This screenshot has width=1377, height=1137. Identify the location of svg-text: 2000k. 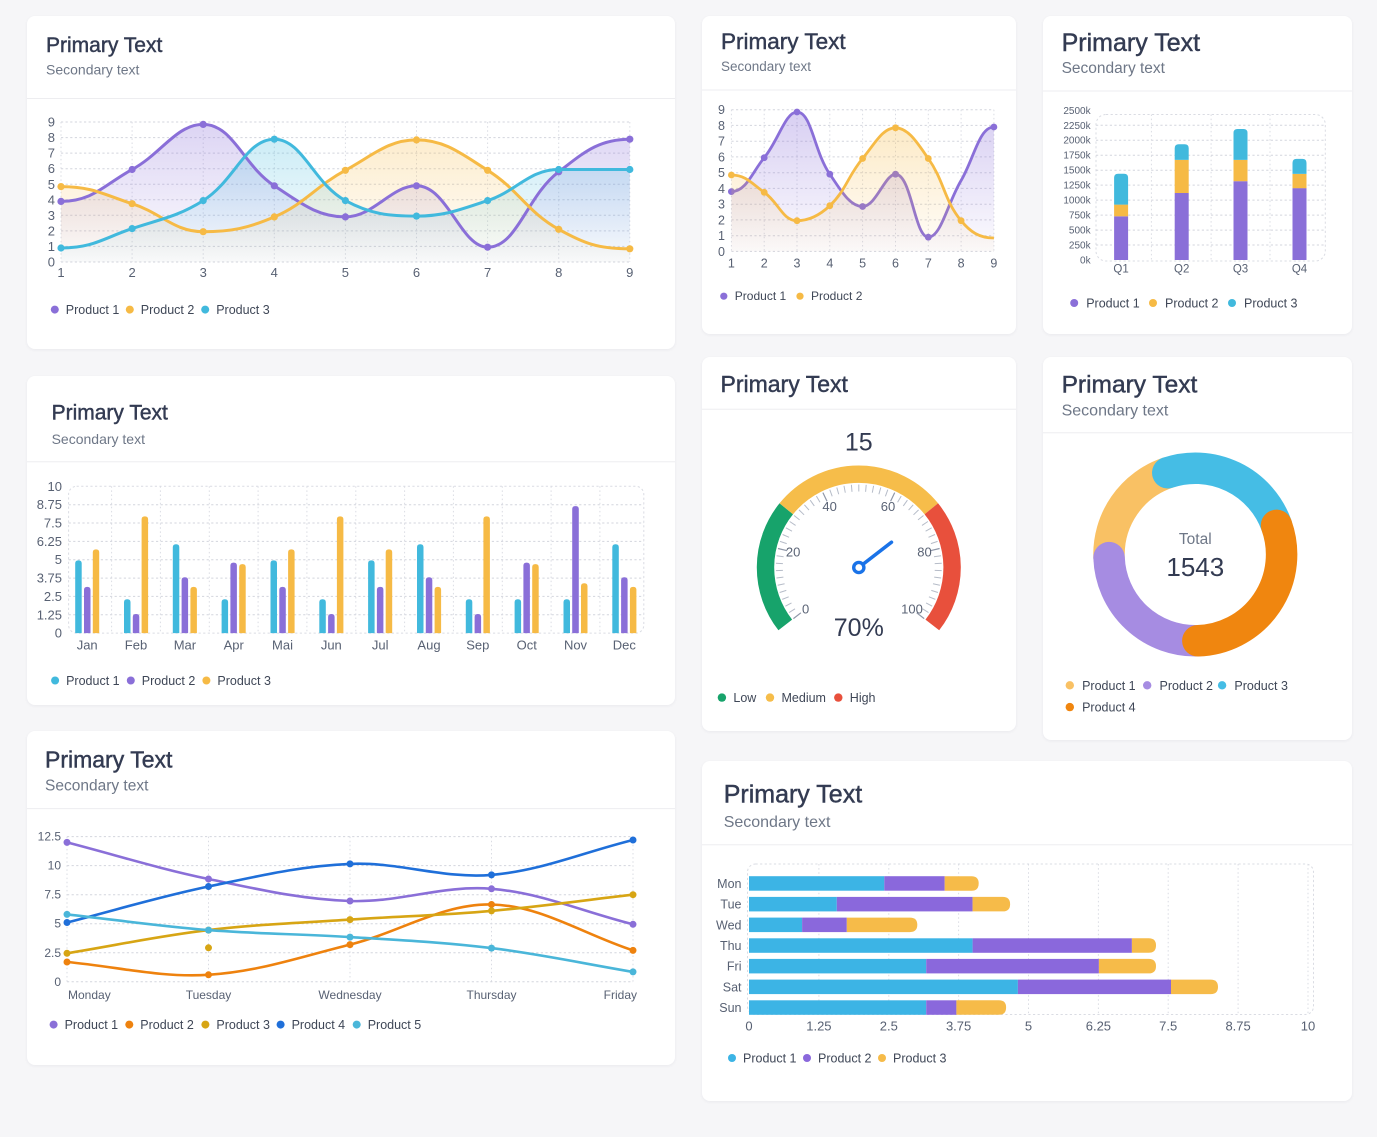
(1077, 141).